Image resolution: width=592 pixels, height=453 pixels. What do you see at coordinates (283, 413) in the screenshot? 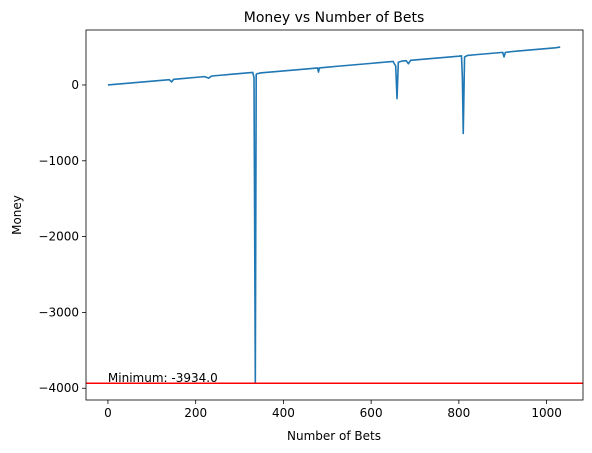
I see `x-tick-label: 400` at bounding box center [283, 413].